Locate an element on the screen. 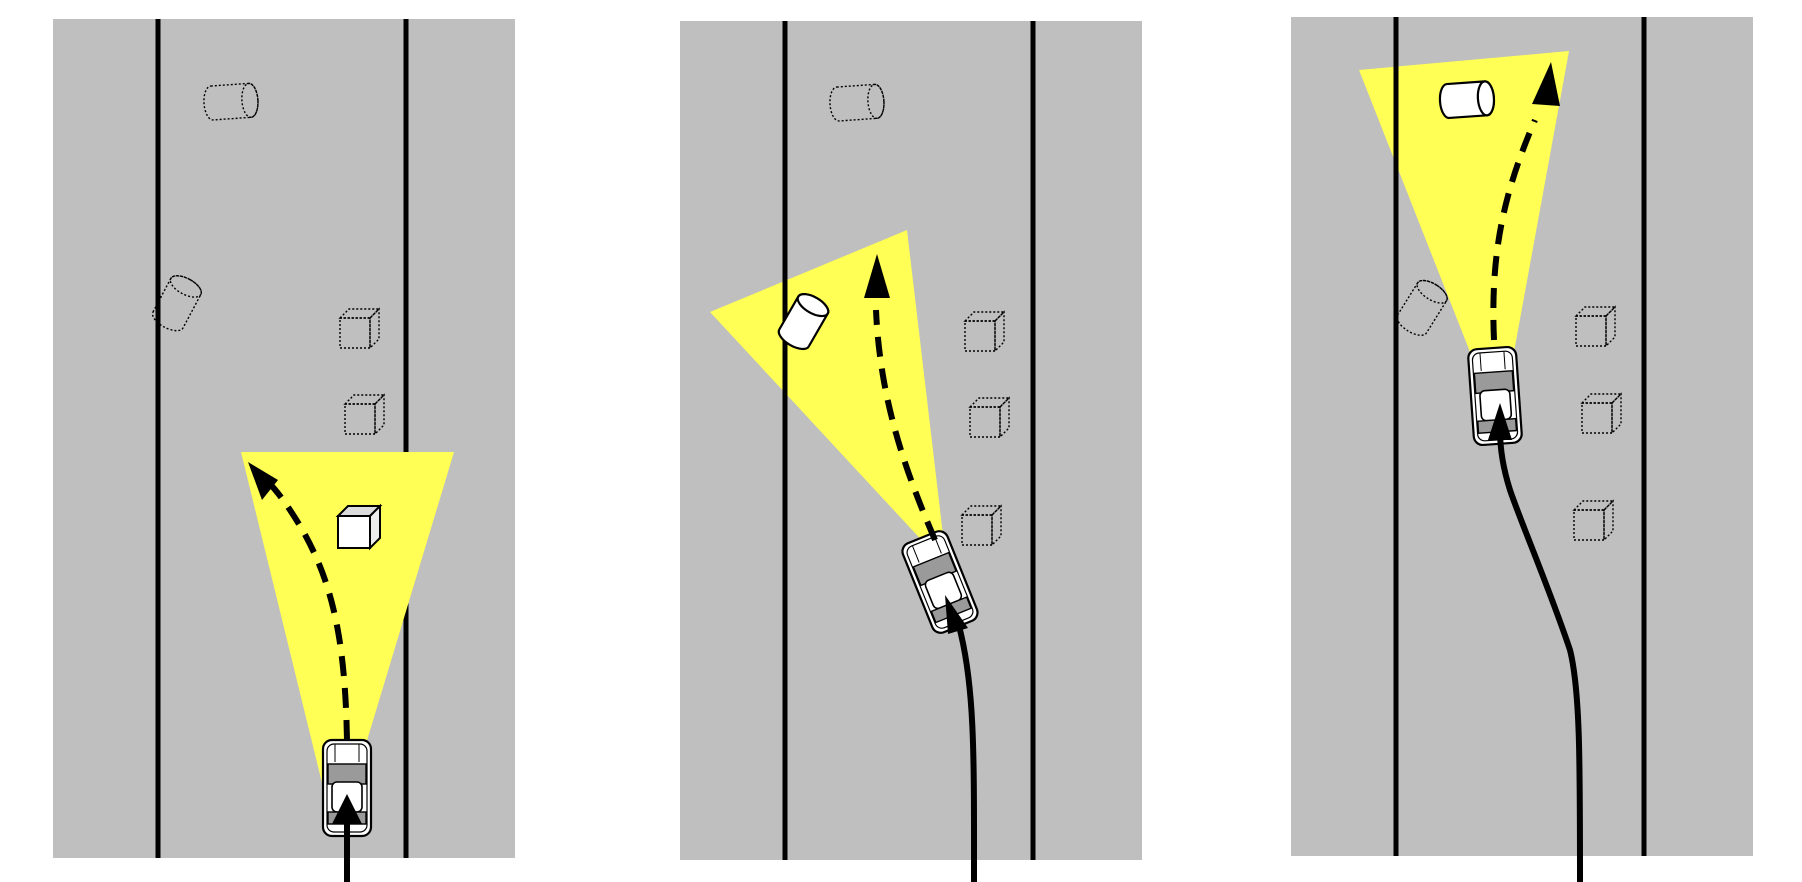  detected-box-icon is located at coordinates (359, 527).